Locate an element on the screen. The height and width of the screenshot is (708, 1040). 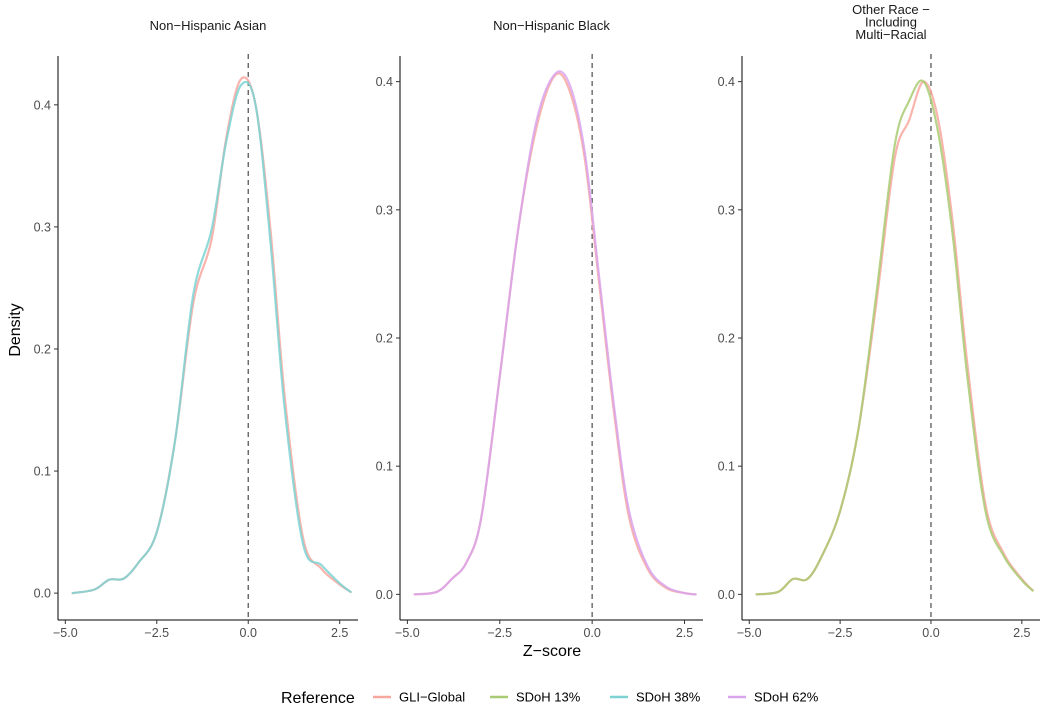
legend-entry: SDoH 13% is located at coordinates (535, 697).